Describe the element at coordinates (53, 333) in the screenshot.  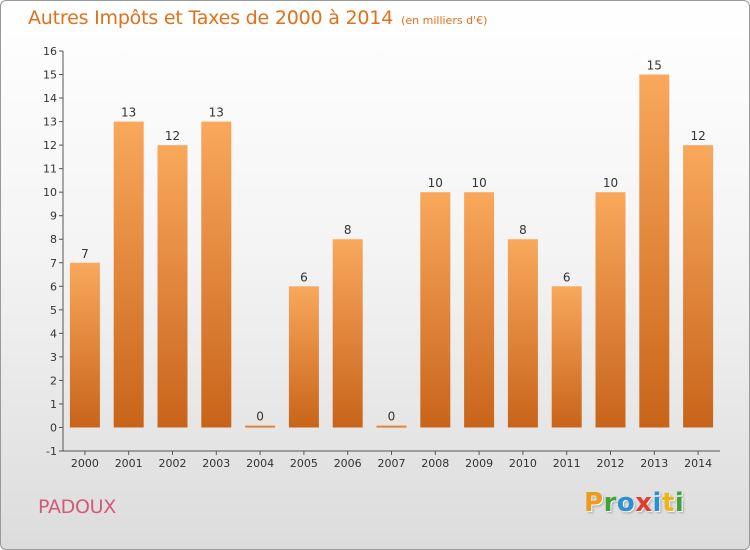
I see `y-tick-label: 4` at that location.